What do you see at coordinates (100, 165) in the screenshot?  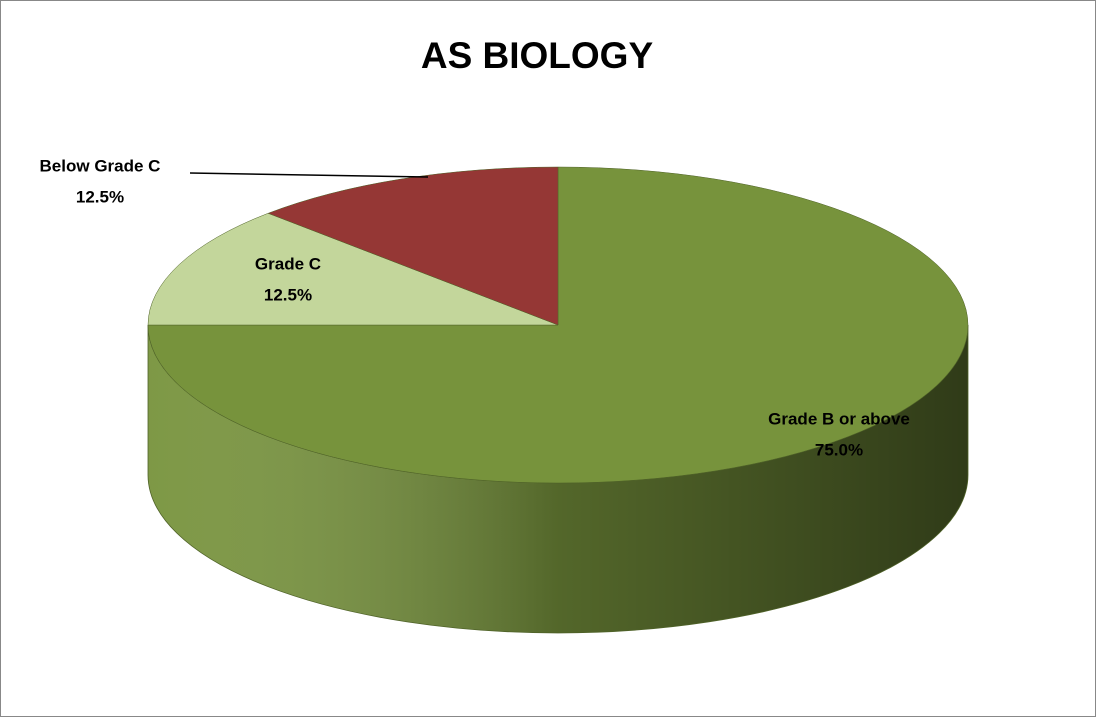 I see `slice-label: Below Grade C` at bounding box center [100, 165].